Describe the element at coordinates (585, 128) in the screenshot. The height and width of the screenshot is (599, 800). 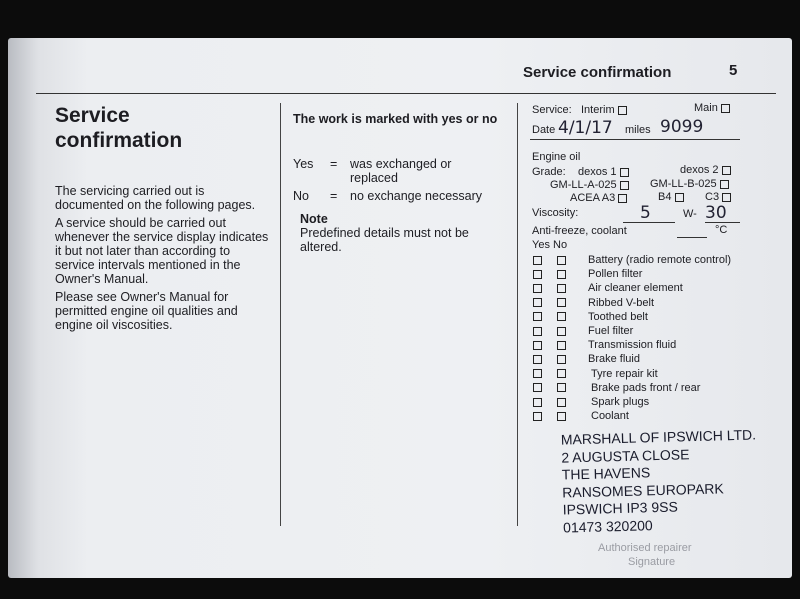
I see `date-value: 4/1/17` at that location.